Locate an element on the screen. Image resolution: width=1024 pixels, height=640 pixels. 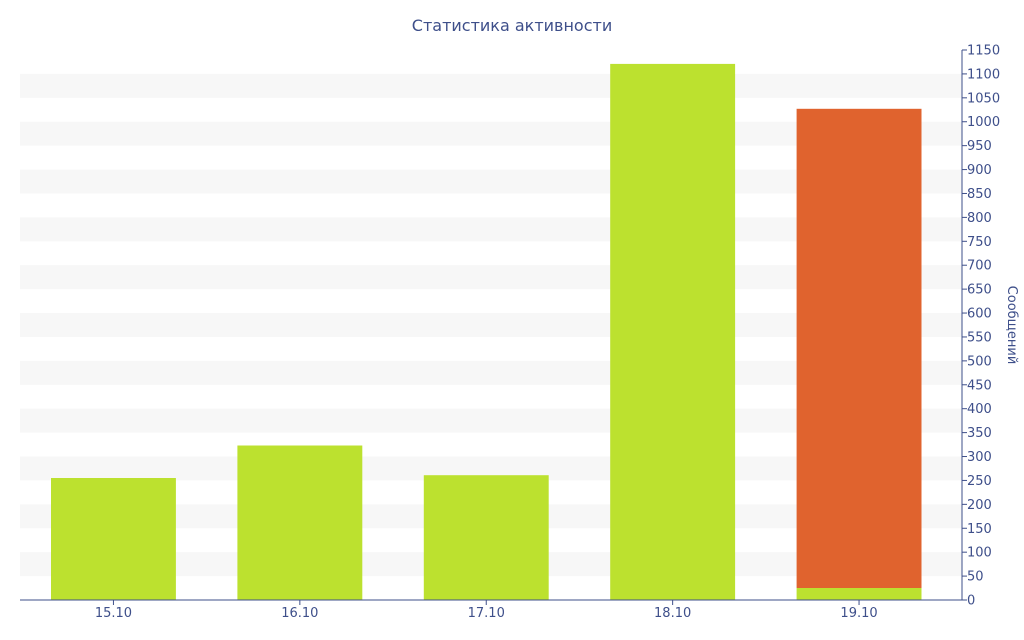
x-tick-label: 15.10 is located at coordinates (113, 613).